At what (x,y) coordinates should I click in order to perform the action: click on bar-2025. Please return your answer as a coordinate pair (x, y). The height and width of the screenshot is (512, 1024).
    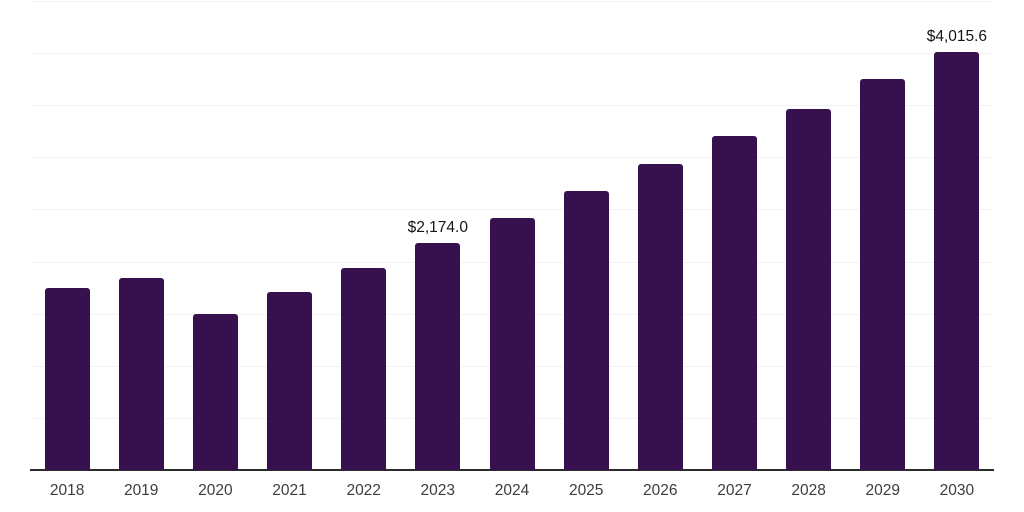
    Looking at the image, I should click on (586, 330).